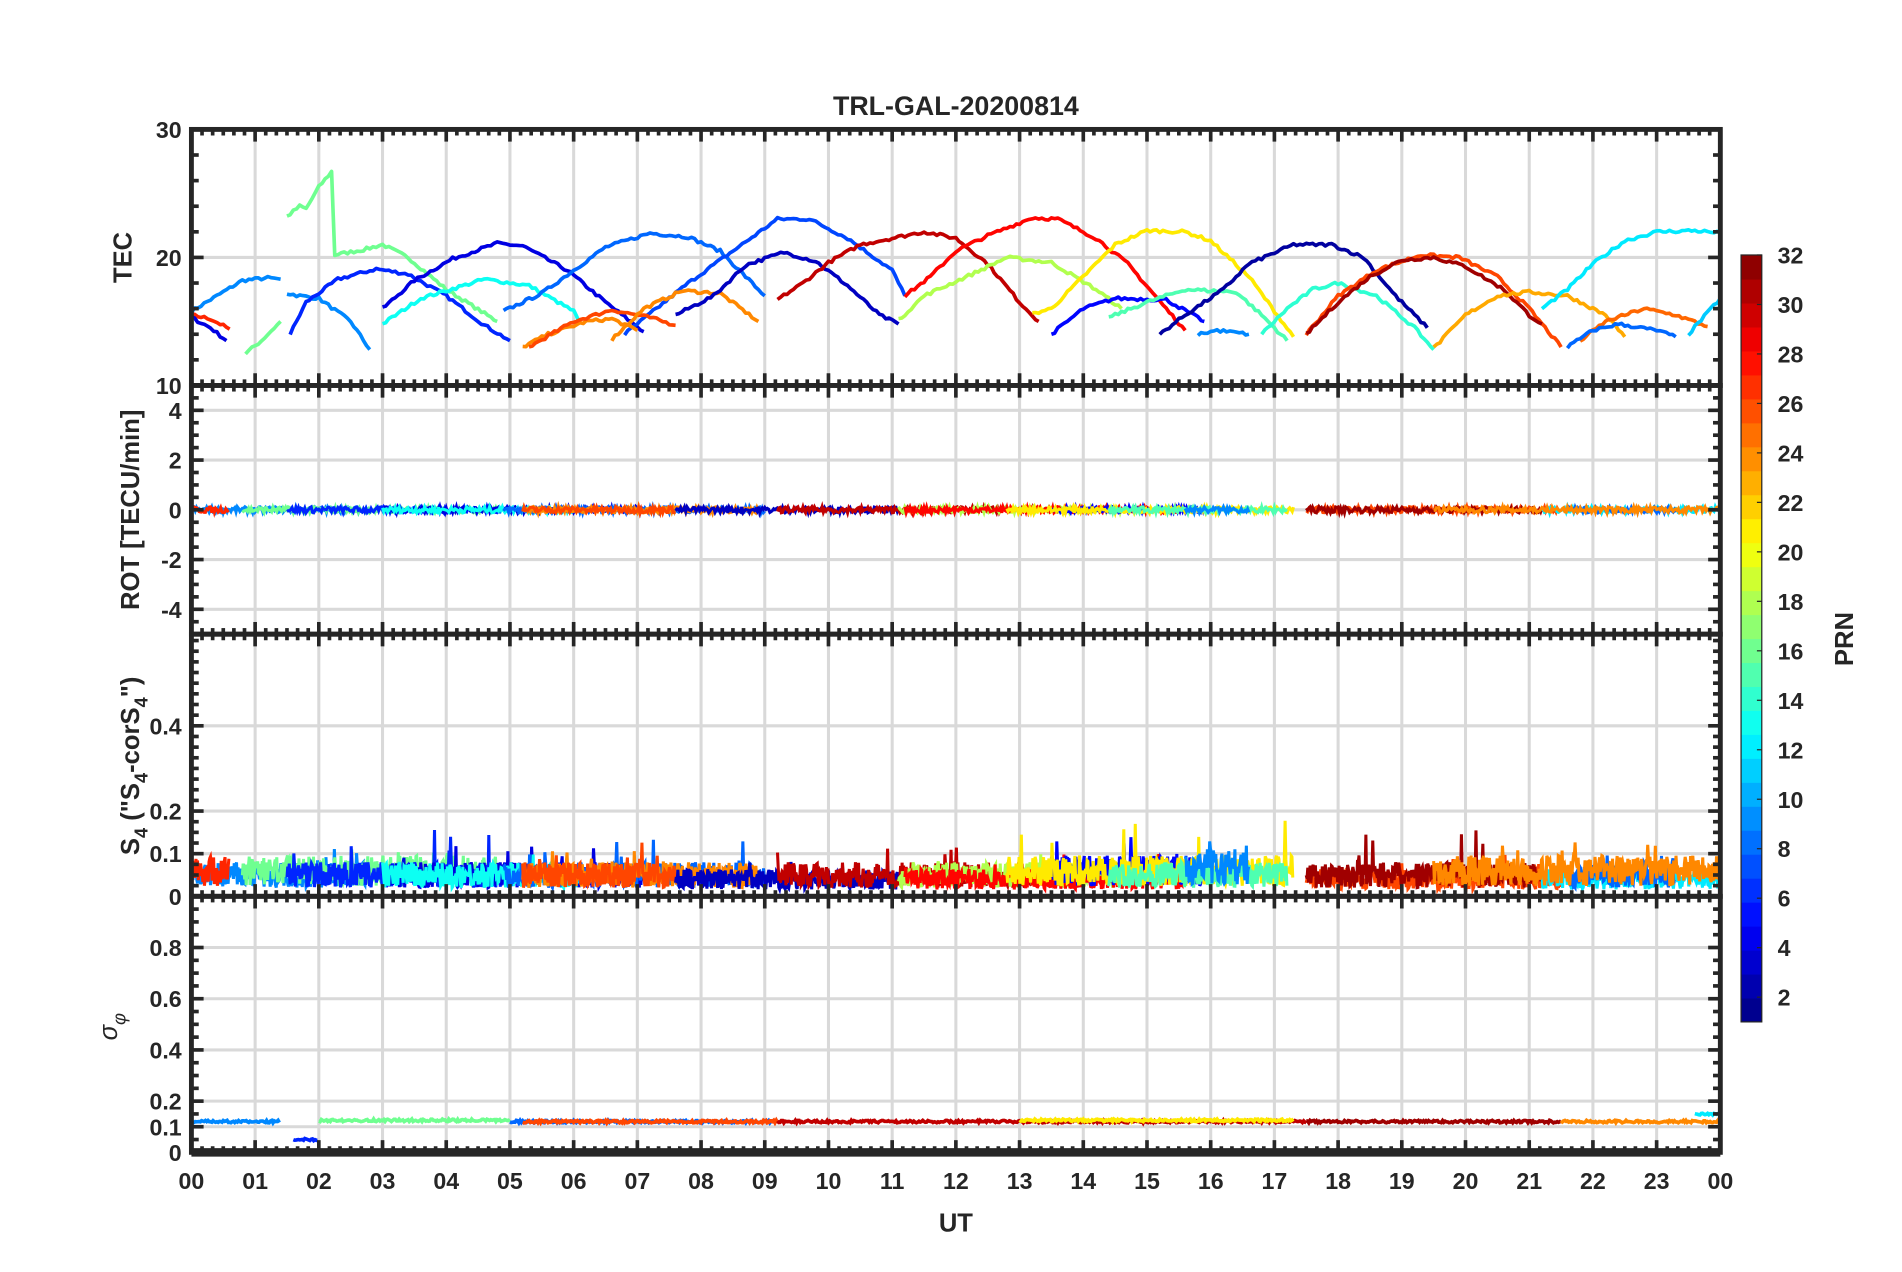 The height and width of the screenshot is (1272, 1902). I want to click on s4-y-tick-label: 0.2, so click(165, 812).